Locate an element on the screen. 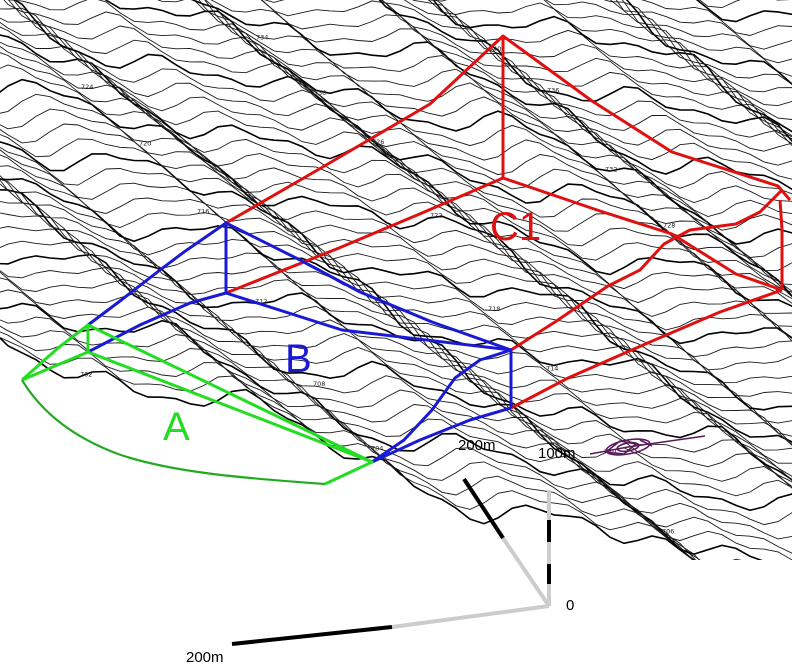 The image size is (792, 666). contour-elevation-label: 718 is located at coordinates (494, 309).